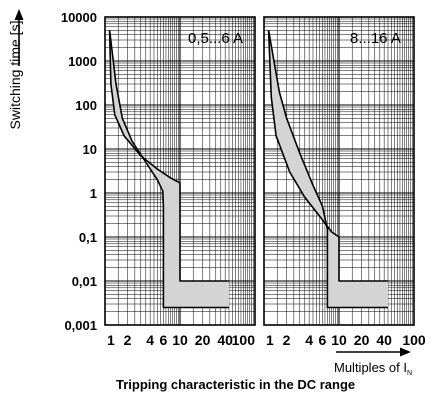 The height and width of the screenshot is (401, 441). Describe the element at coordinates (15, 75) in the screenshot. I see `y-axis-label: Switching time [s]` at that location.